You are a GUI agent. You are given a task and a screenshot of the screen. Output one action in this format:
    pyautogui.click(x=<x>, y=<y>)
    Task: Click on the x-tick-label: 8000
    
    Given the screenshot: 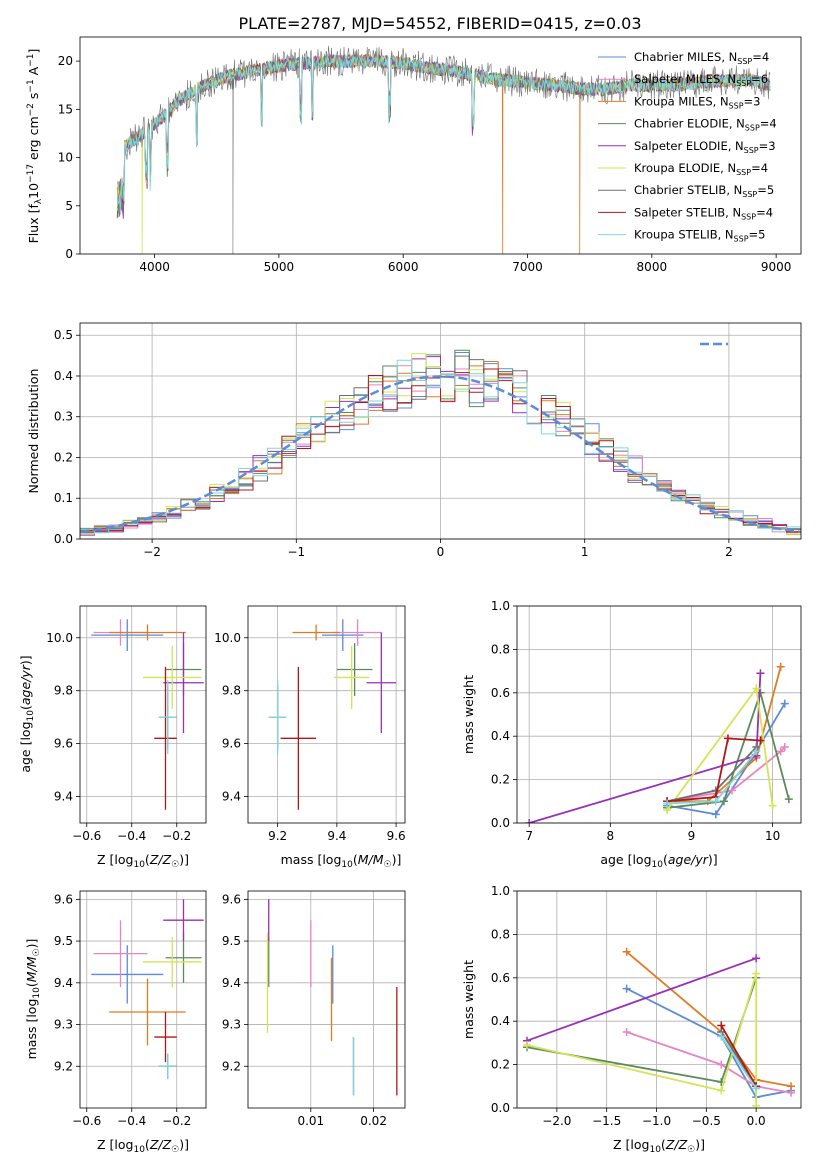 What is the action you would take?
    pyautogui.click(x=652, y=267)
    